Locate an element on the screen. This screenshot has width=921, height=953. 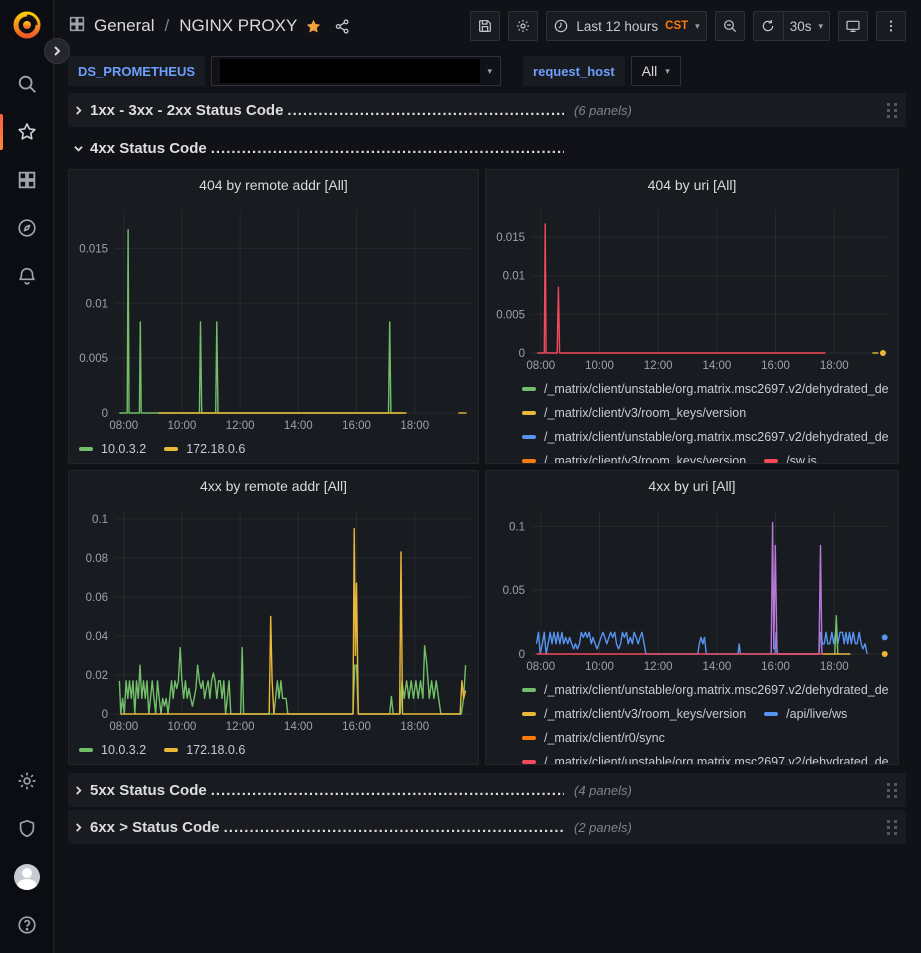
row-title: 4xx Status Code is located at coordinates (148, 148).